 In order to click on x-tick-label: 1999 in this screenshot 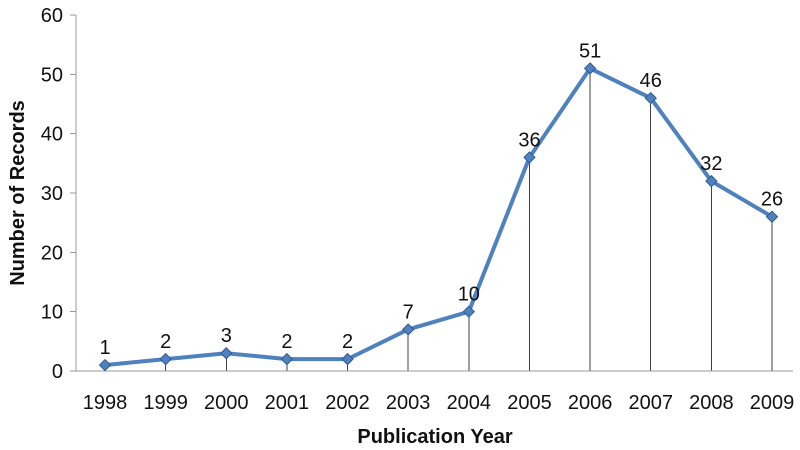, I will do `click(165, 403)`.